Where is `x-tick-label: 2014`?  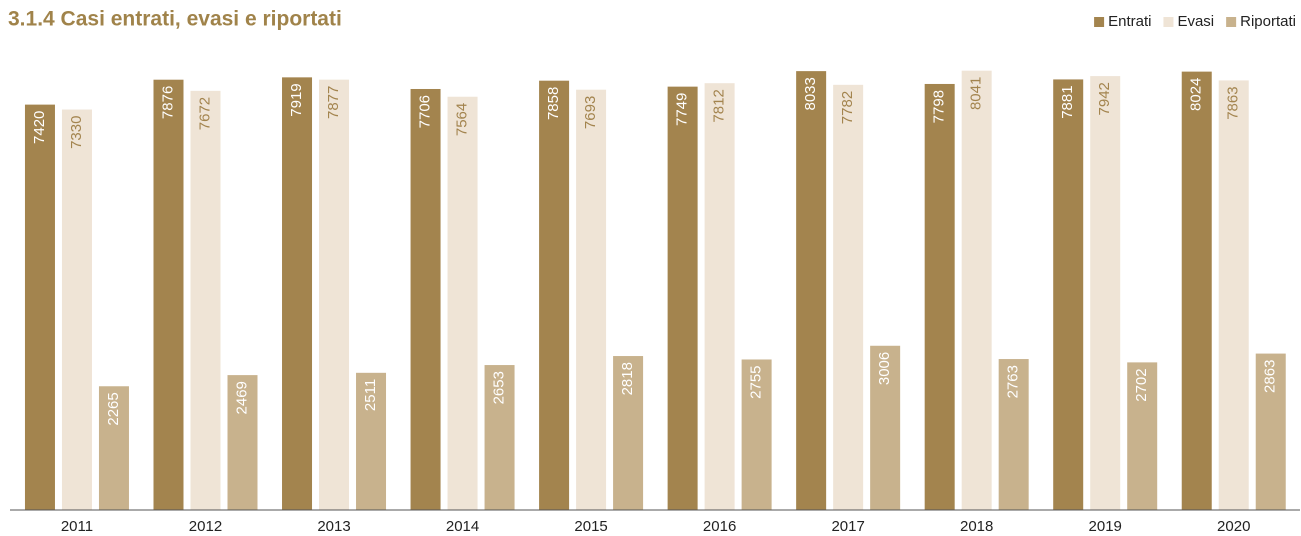
x-tick-label: 2014 is located at coordinates (462, 526).